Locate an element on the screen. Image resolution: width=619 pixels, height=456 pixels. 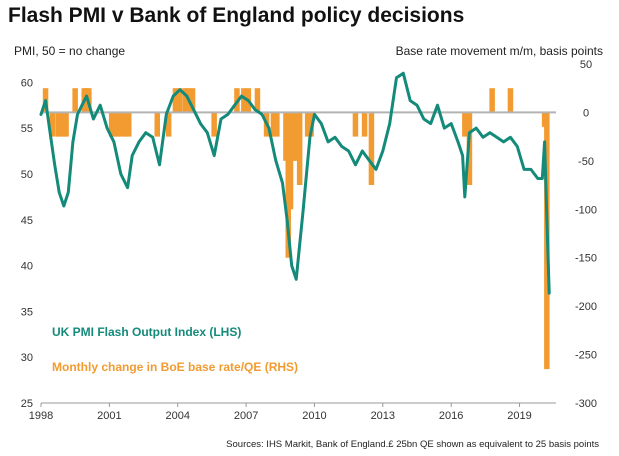
x-tick-label: 2004 is located at coordinates (177, 416).